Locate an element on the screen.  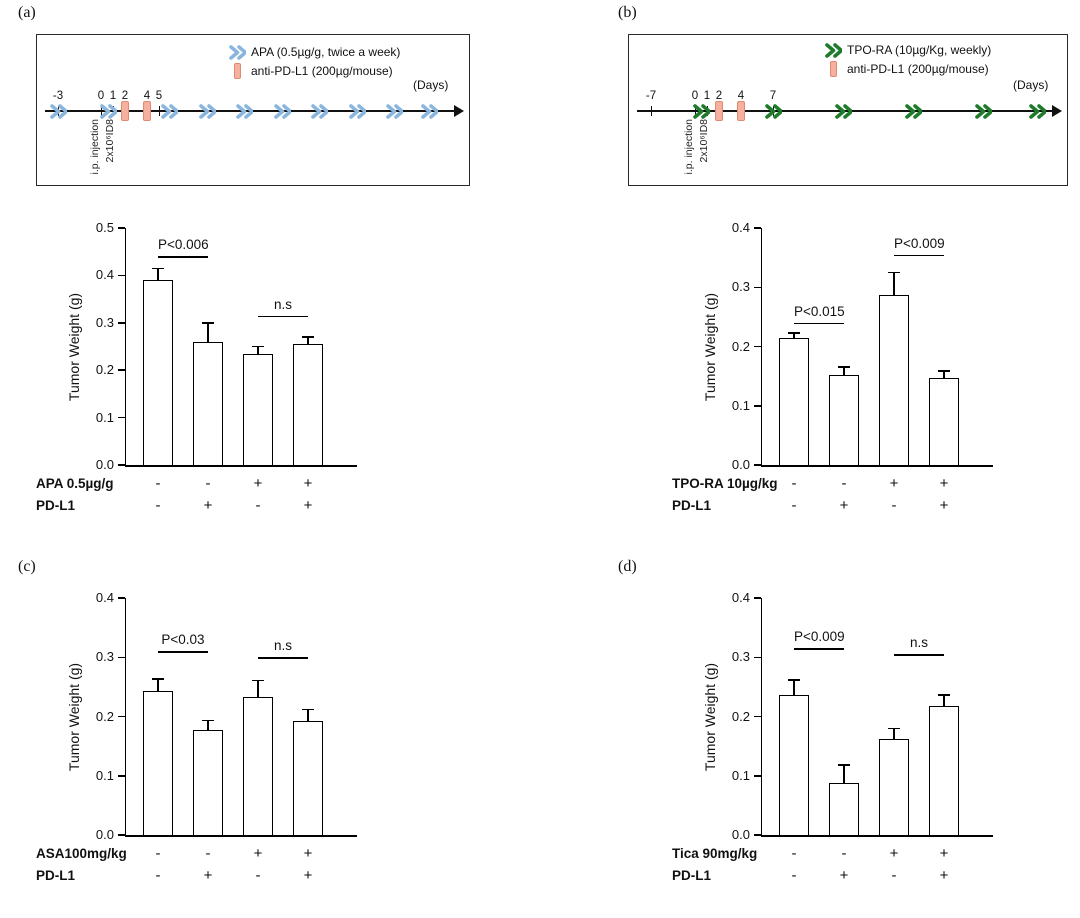
group-row-label: Tica 90mg/kg is located at coordinates (715, 853).